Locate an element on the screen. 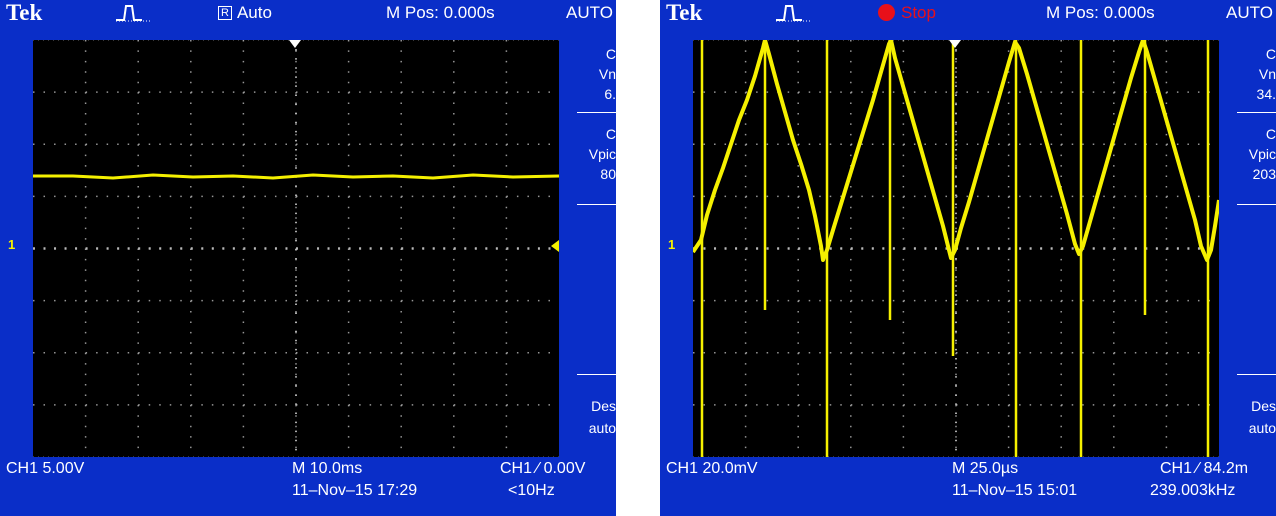 The image size is (1276, 516). status-bar: Tek Stop M Pos: 0.000s AUTO is located at coordinates (968, 13).